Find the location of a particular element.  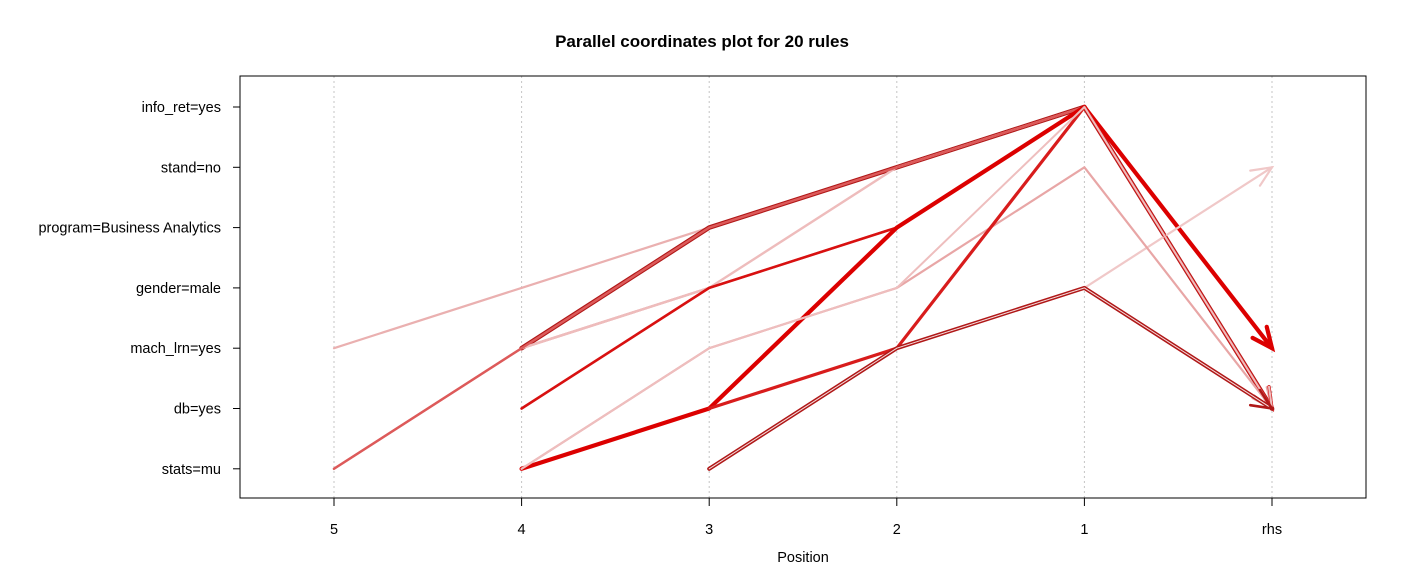

x-axis-title: Position is located at coordinates (803, 558).